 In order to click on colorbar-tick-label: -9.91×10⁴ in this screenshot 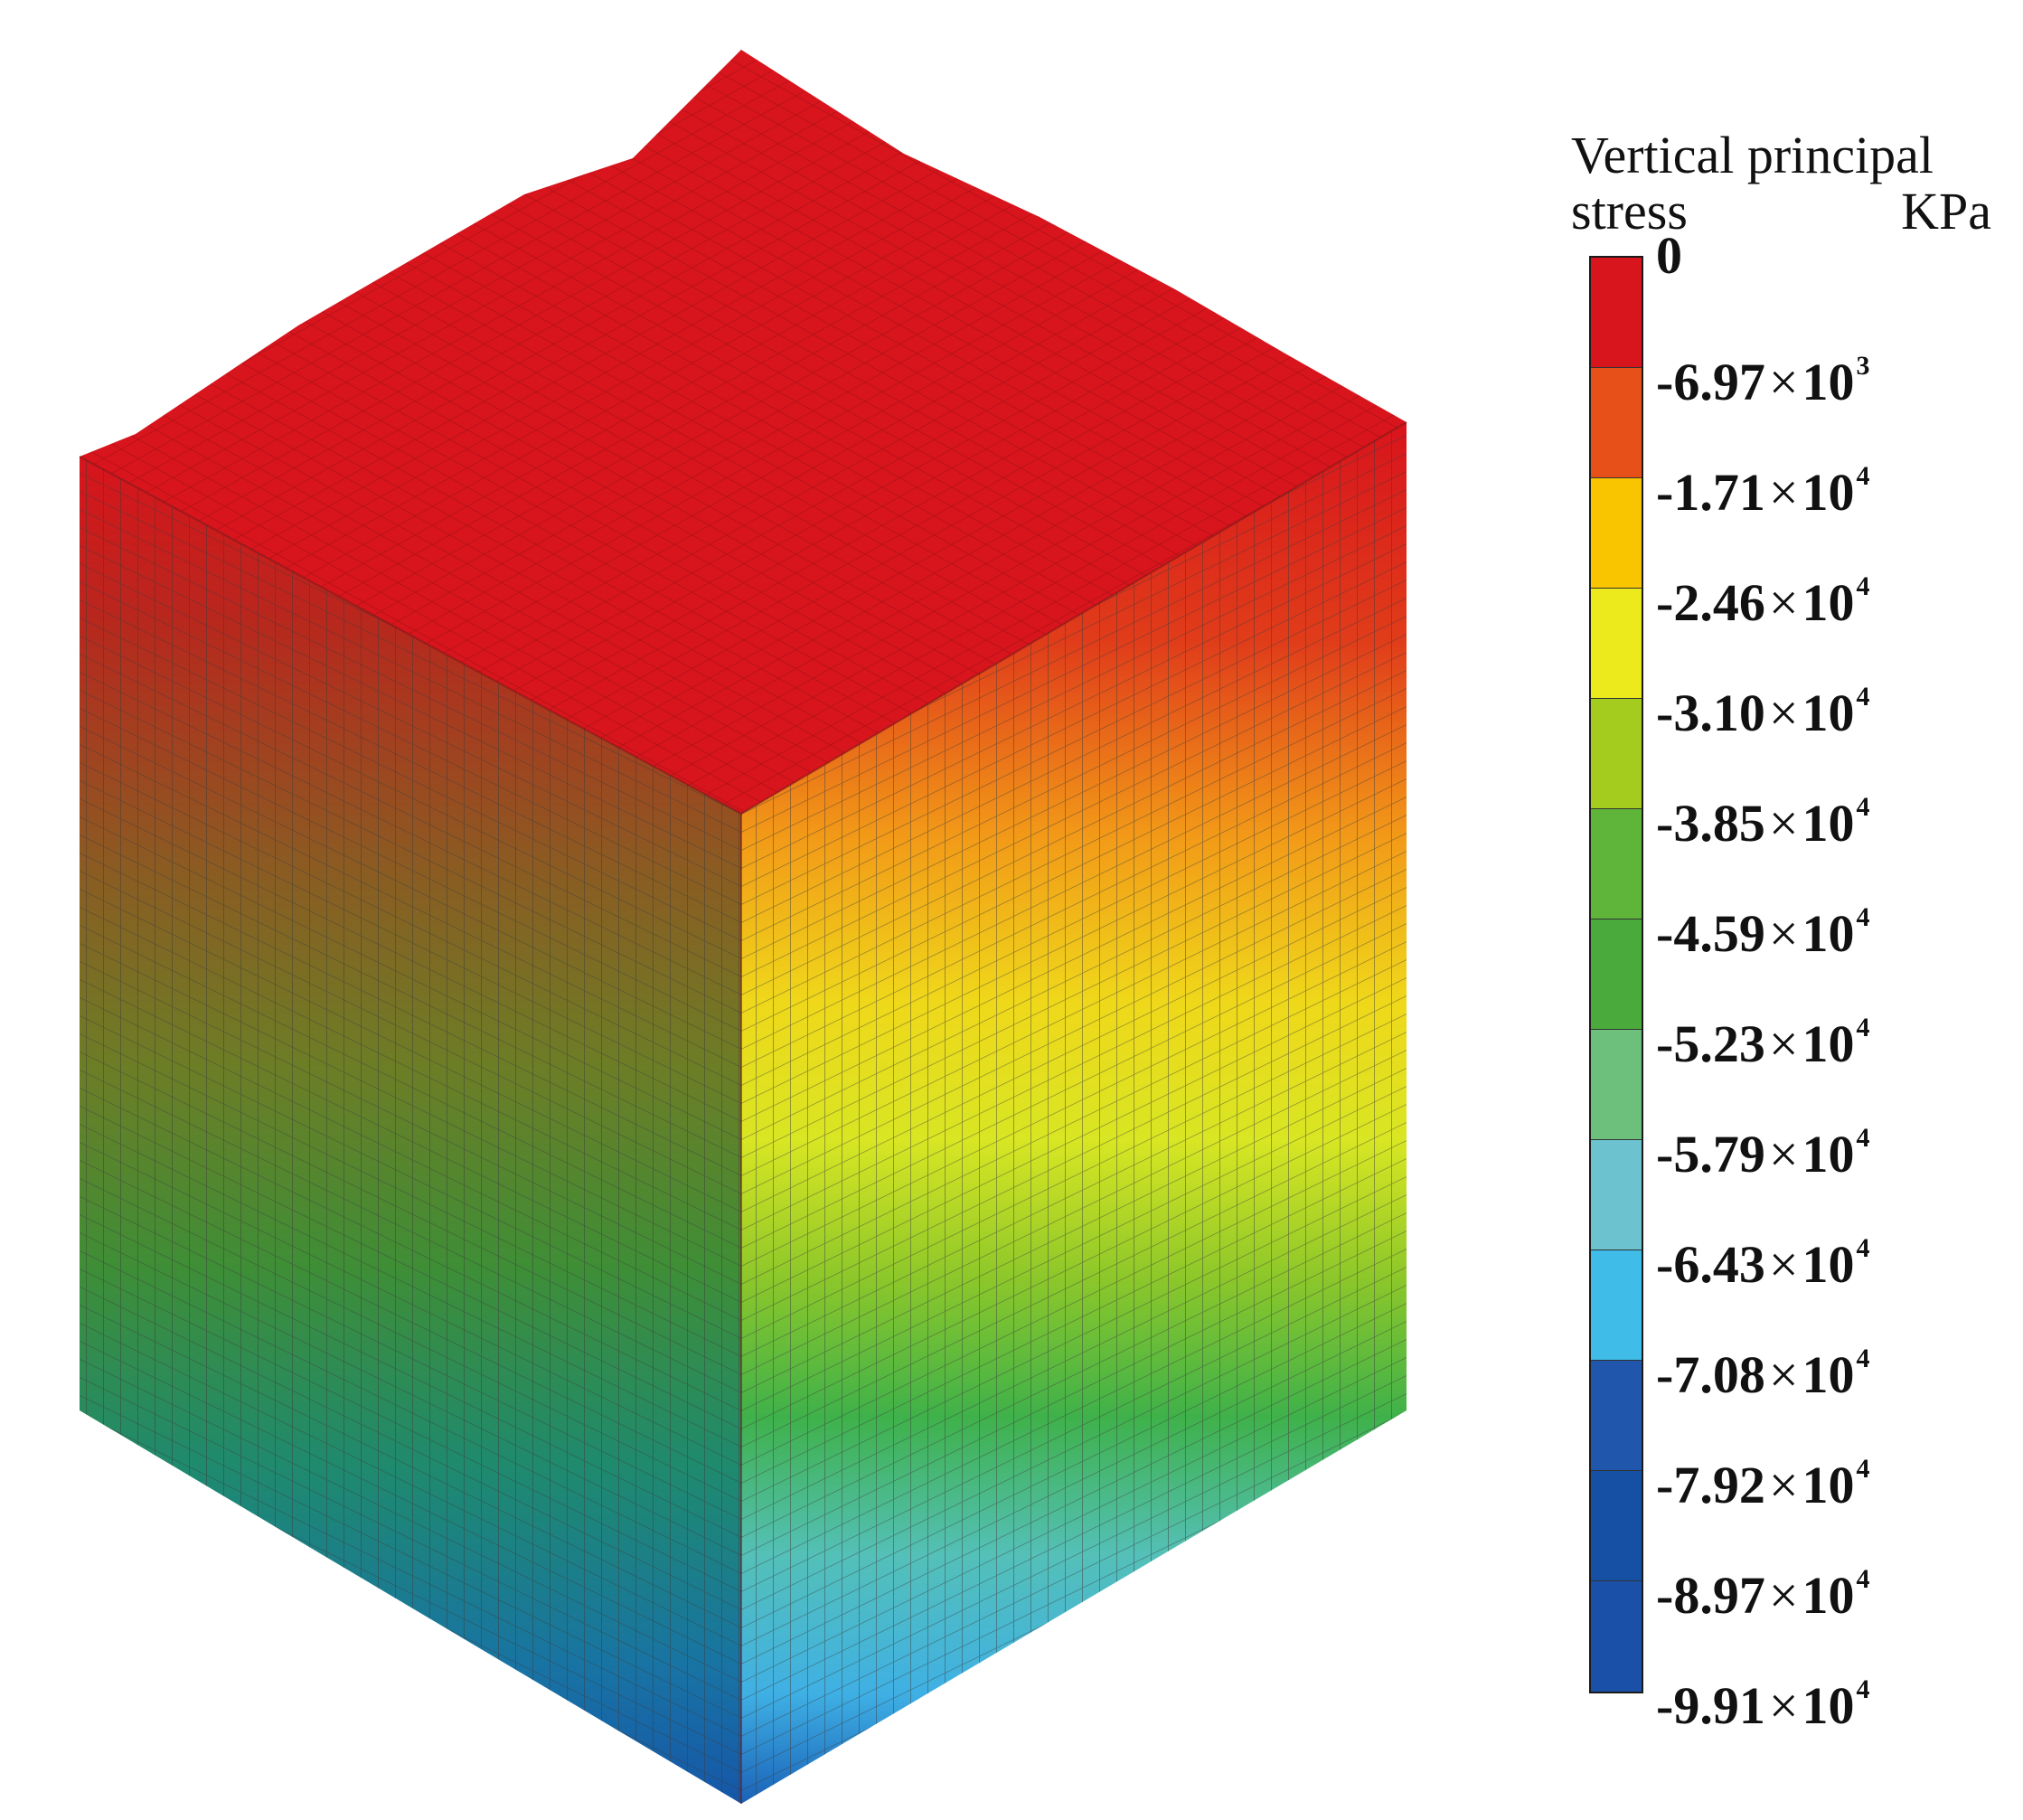, I will do `click(1763, 1704)`.